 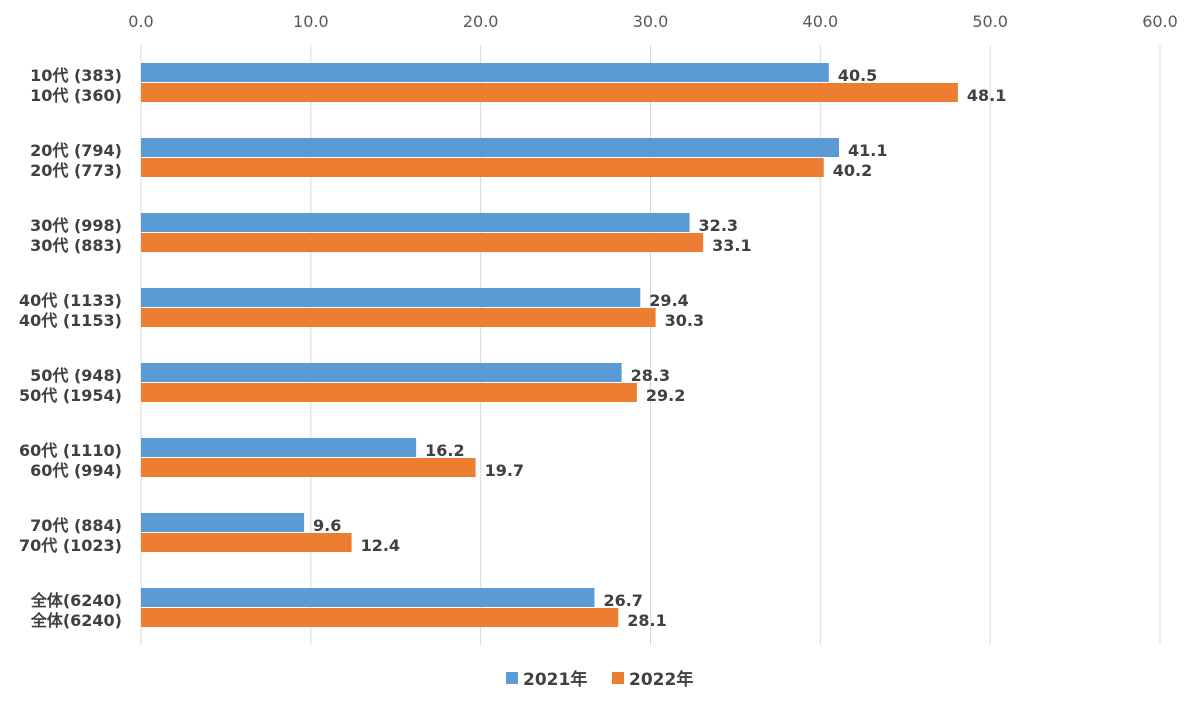 I want to click on category-label: 70代 (1023), so click(x=70, y=545).